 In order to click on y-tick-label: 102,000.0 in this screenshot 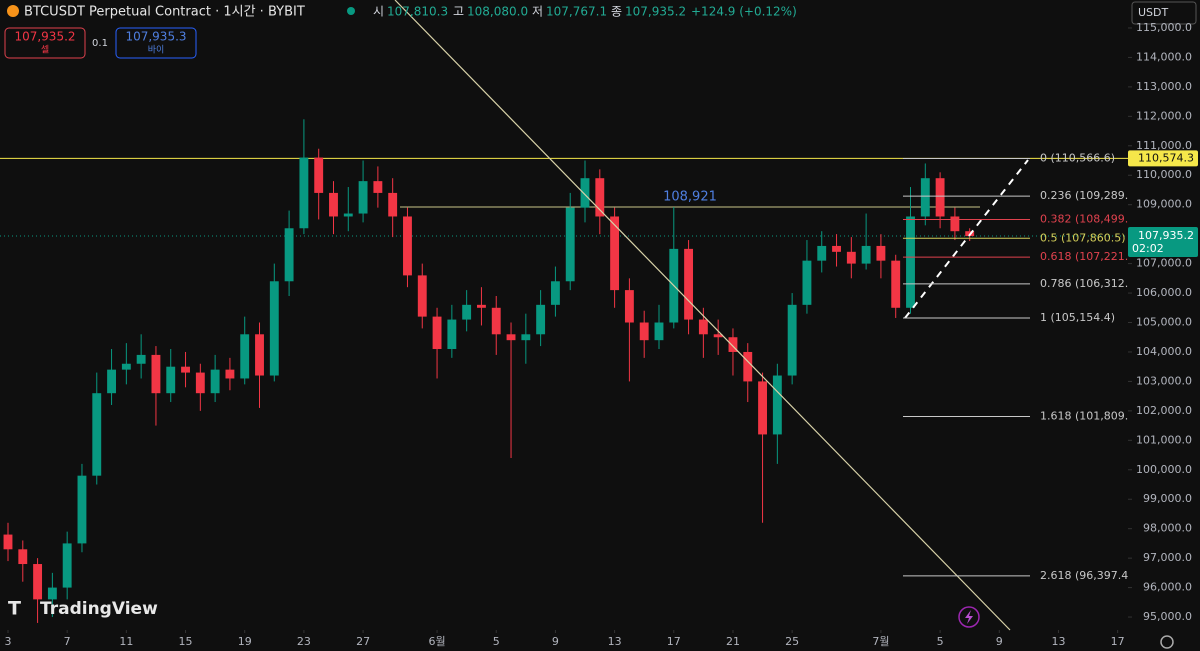, I will do `click(1164, 410)`.